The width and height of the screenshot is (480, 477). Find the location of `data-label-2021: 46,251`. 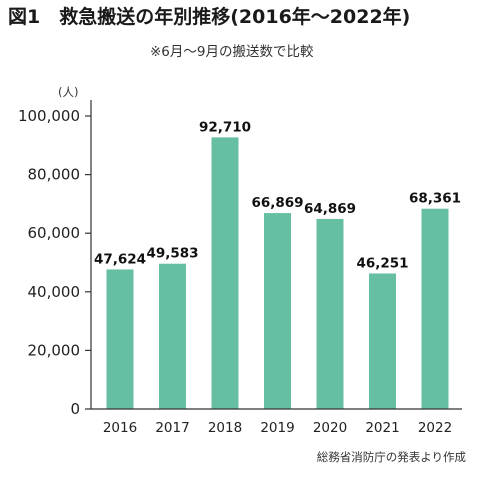

data-label-2021: 46,251 is located at coordinates (382, 263).